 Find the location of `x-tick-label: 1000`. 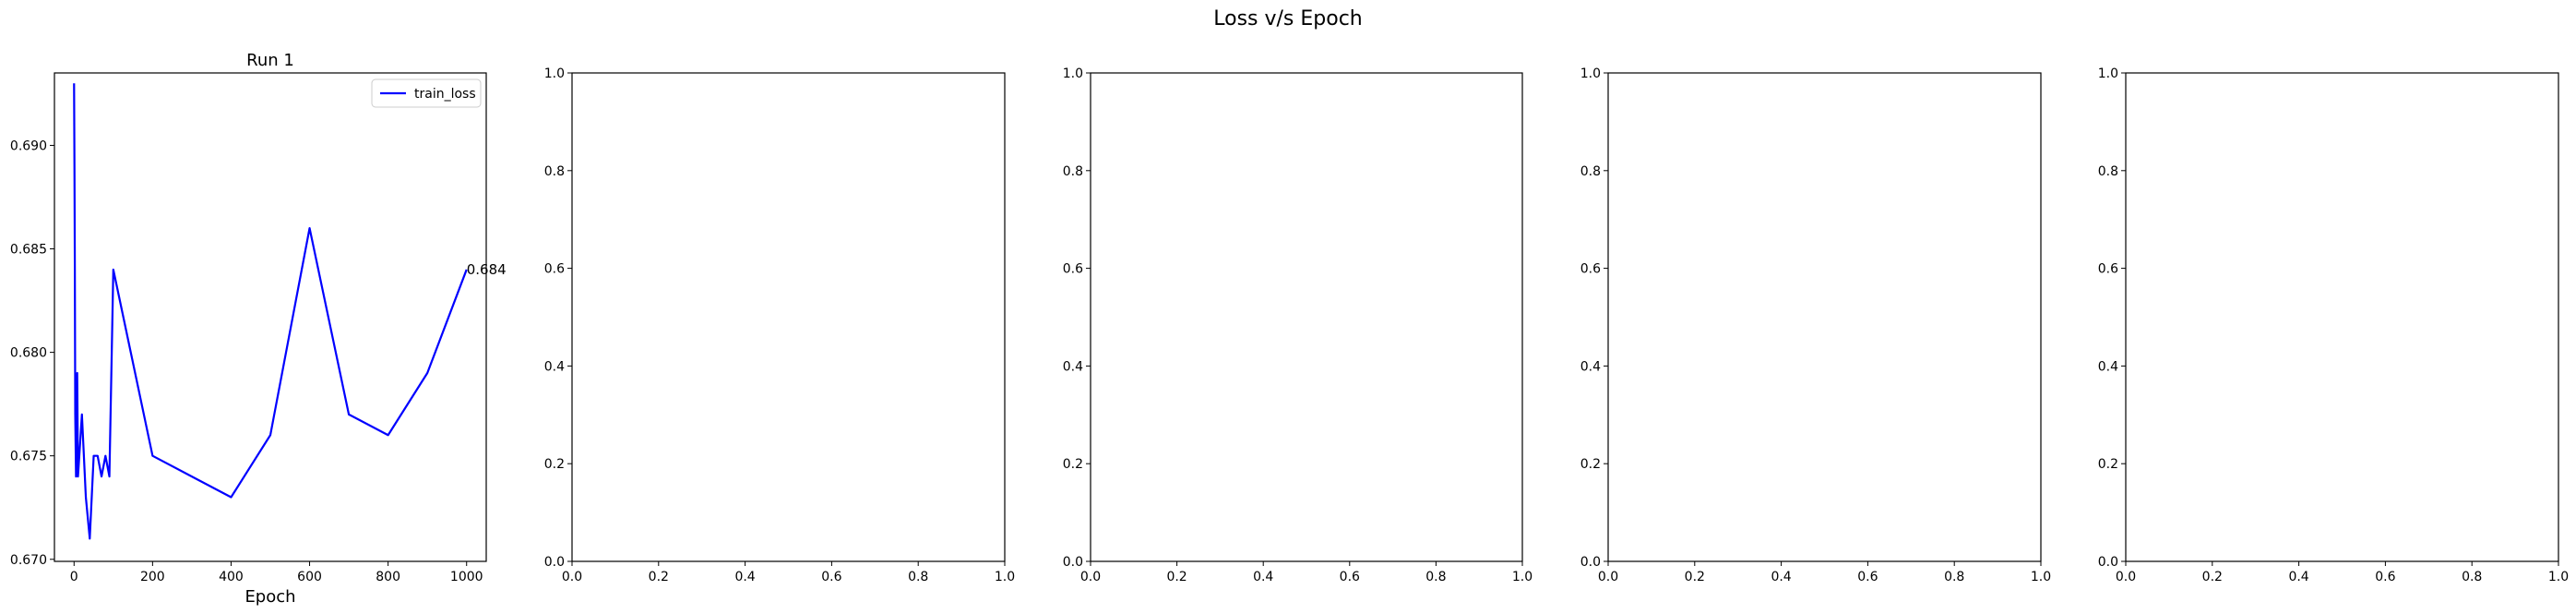

x-tick-label: 1000 is located at coordinates (466, 577).